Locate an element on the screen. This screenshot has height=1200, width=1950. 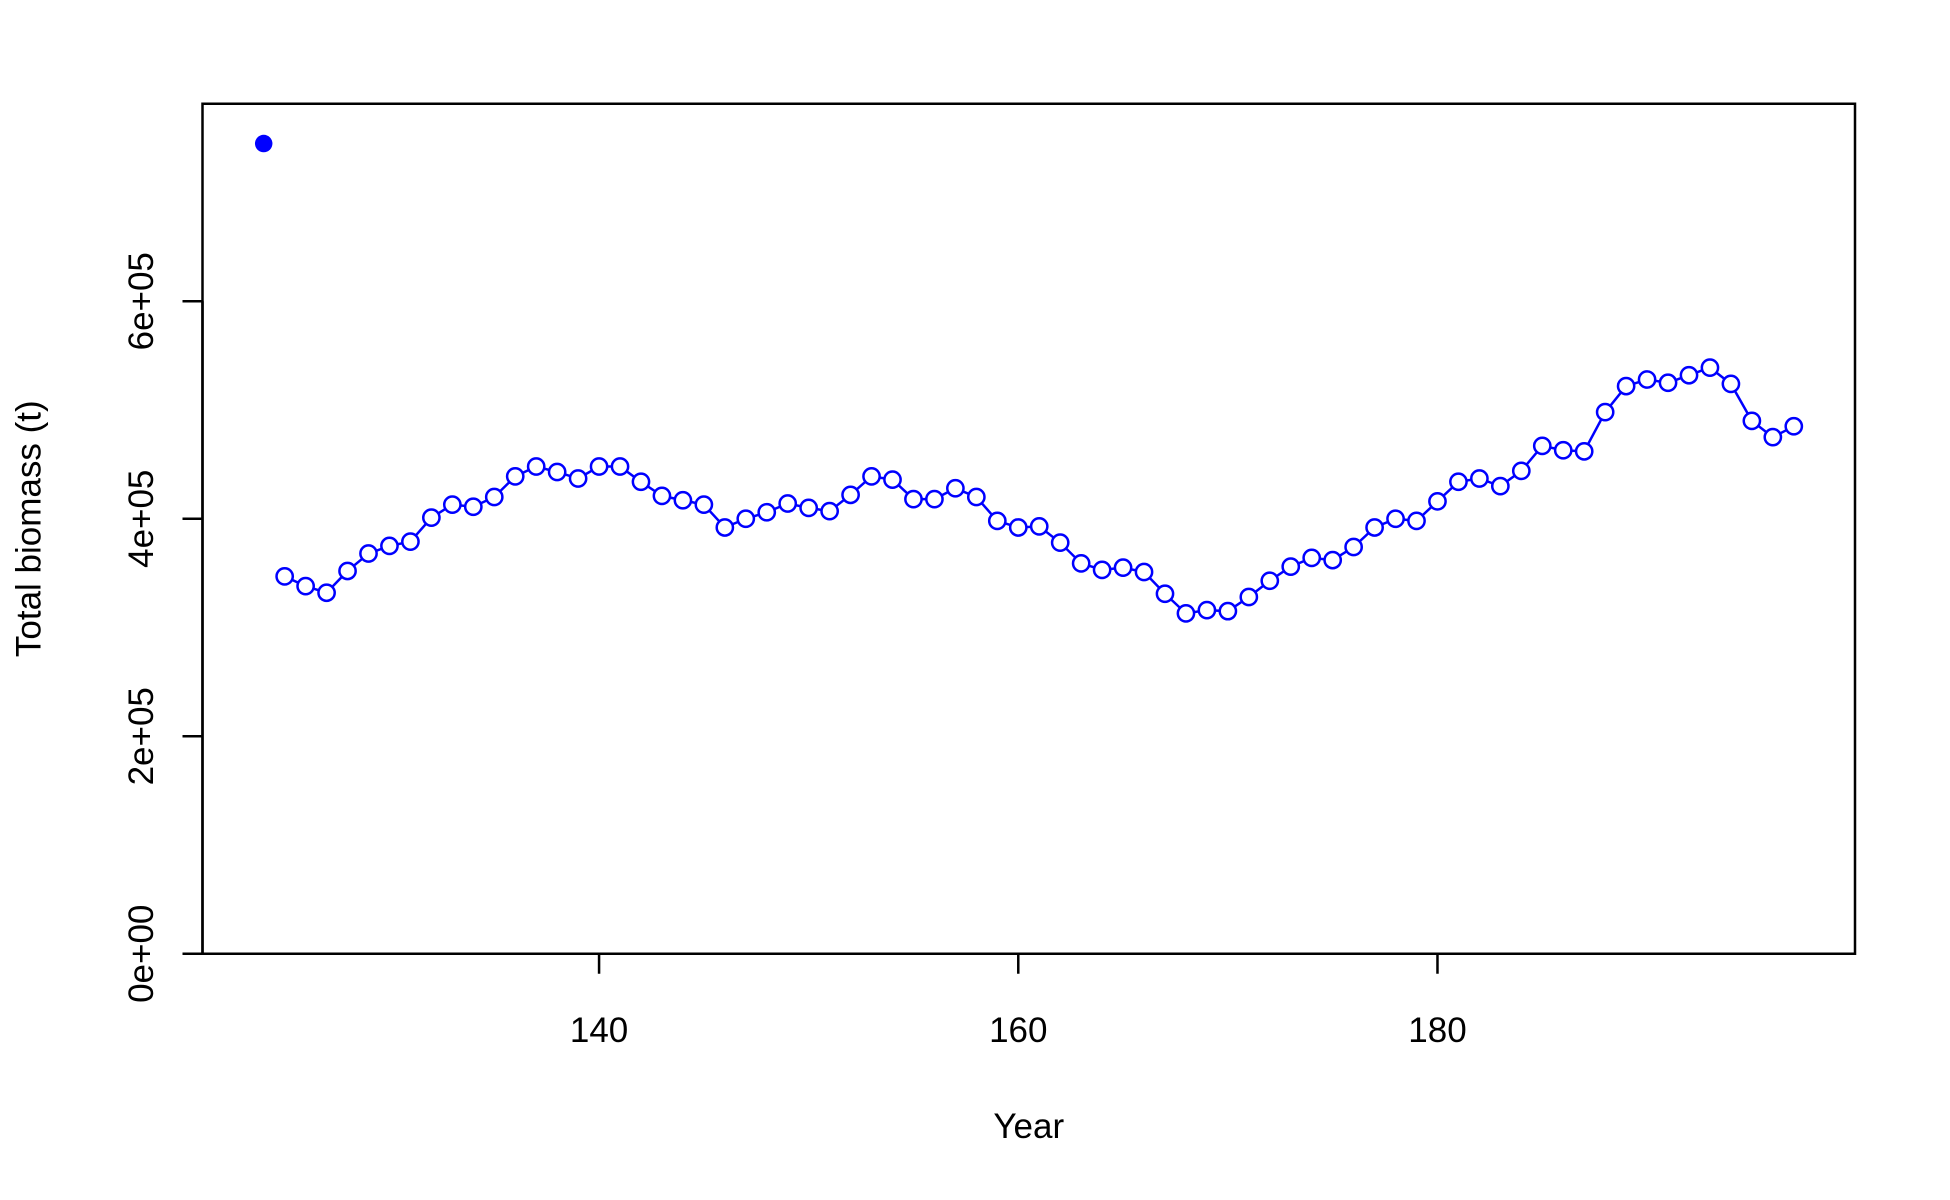
y-tick-label: 2e+05 is located at coordinates (141, 736).